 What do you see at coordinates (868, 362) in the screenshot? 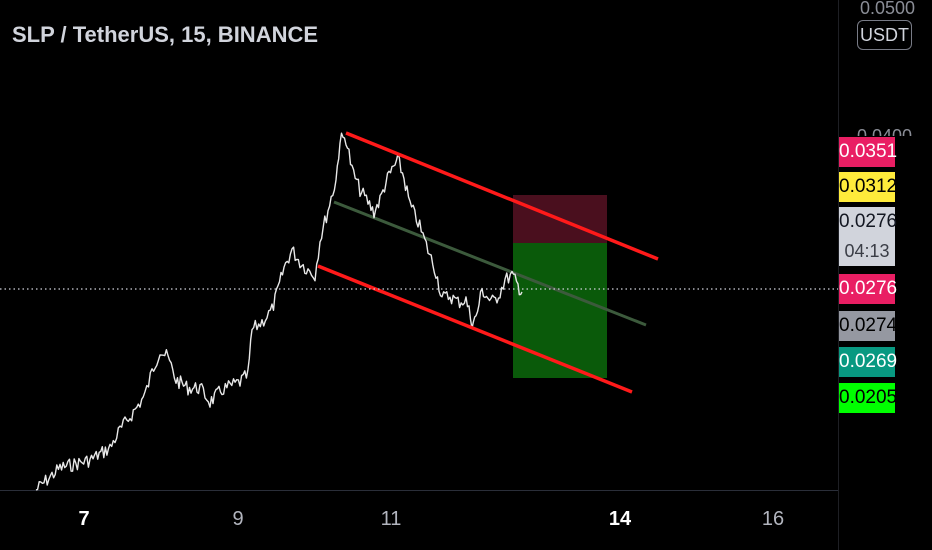
I see `price-label-channel-low: 0.0269` at bounding box center [868, 362].